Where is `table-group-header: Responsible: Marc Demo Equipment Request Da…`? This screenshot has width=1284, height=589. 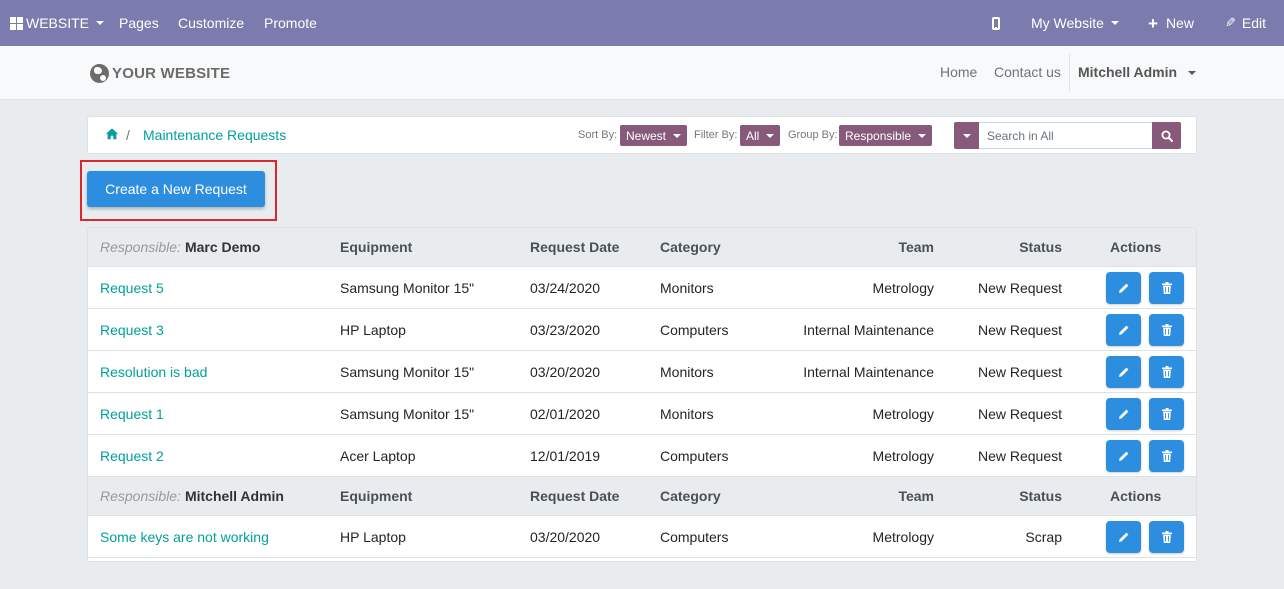 table-group-header: Responsible: Marc Demo Equipment Request Da… is located at coordinates (642, 247).